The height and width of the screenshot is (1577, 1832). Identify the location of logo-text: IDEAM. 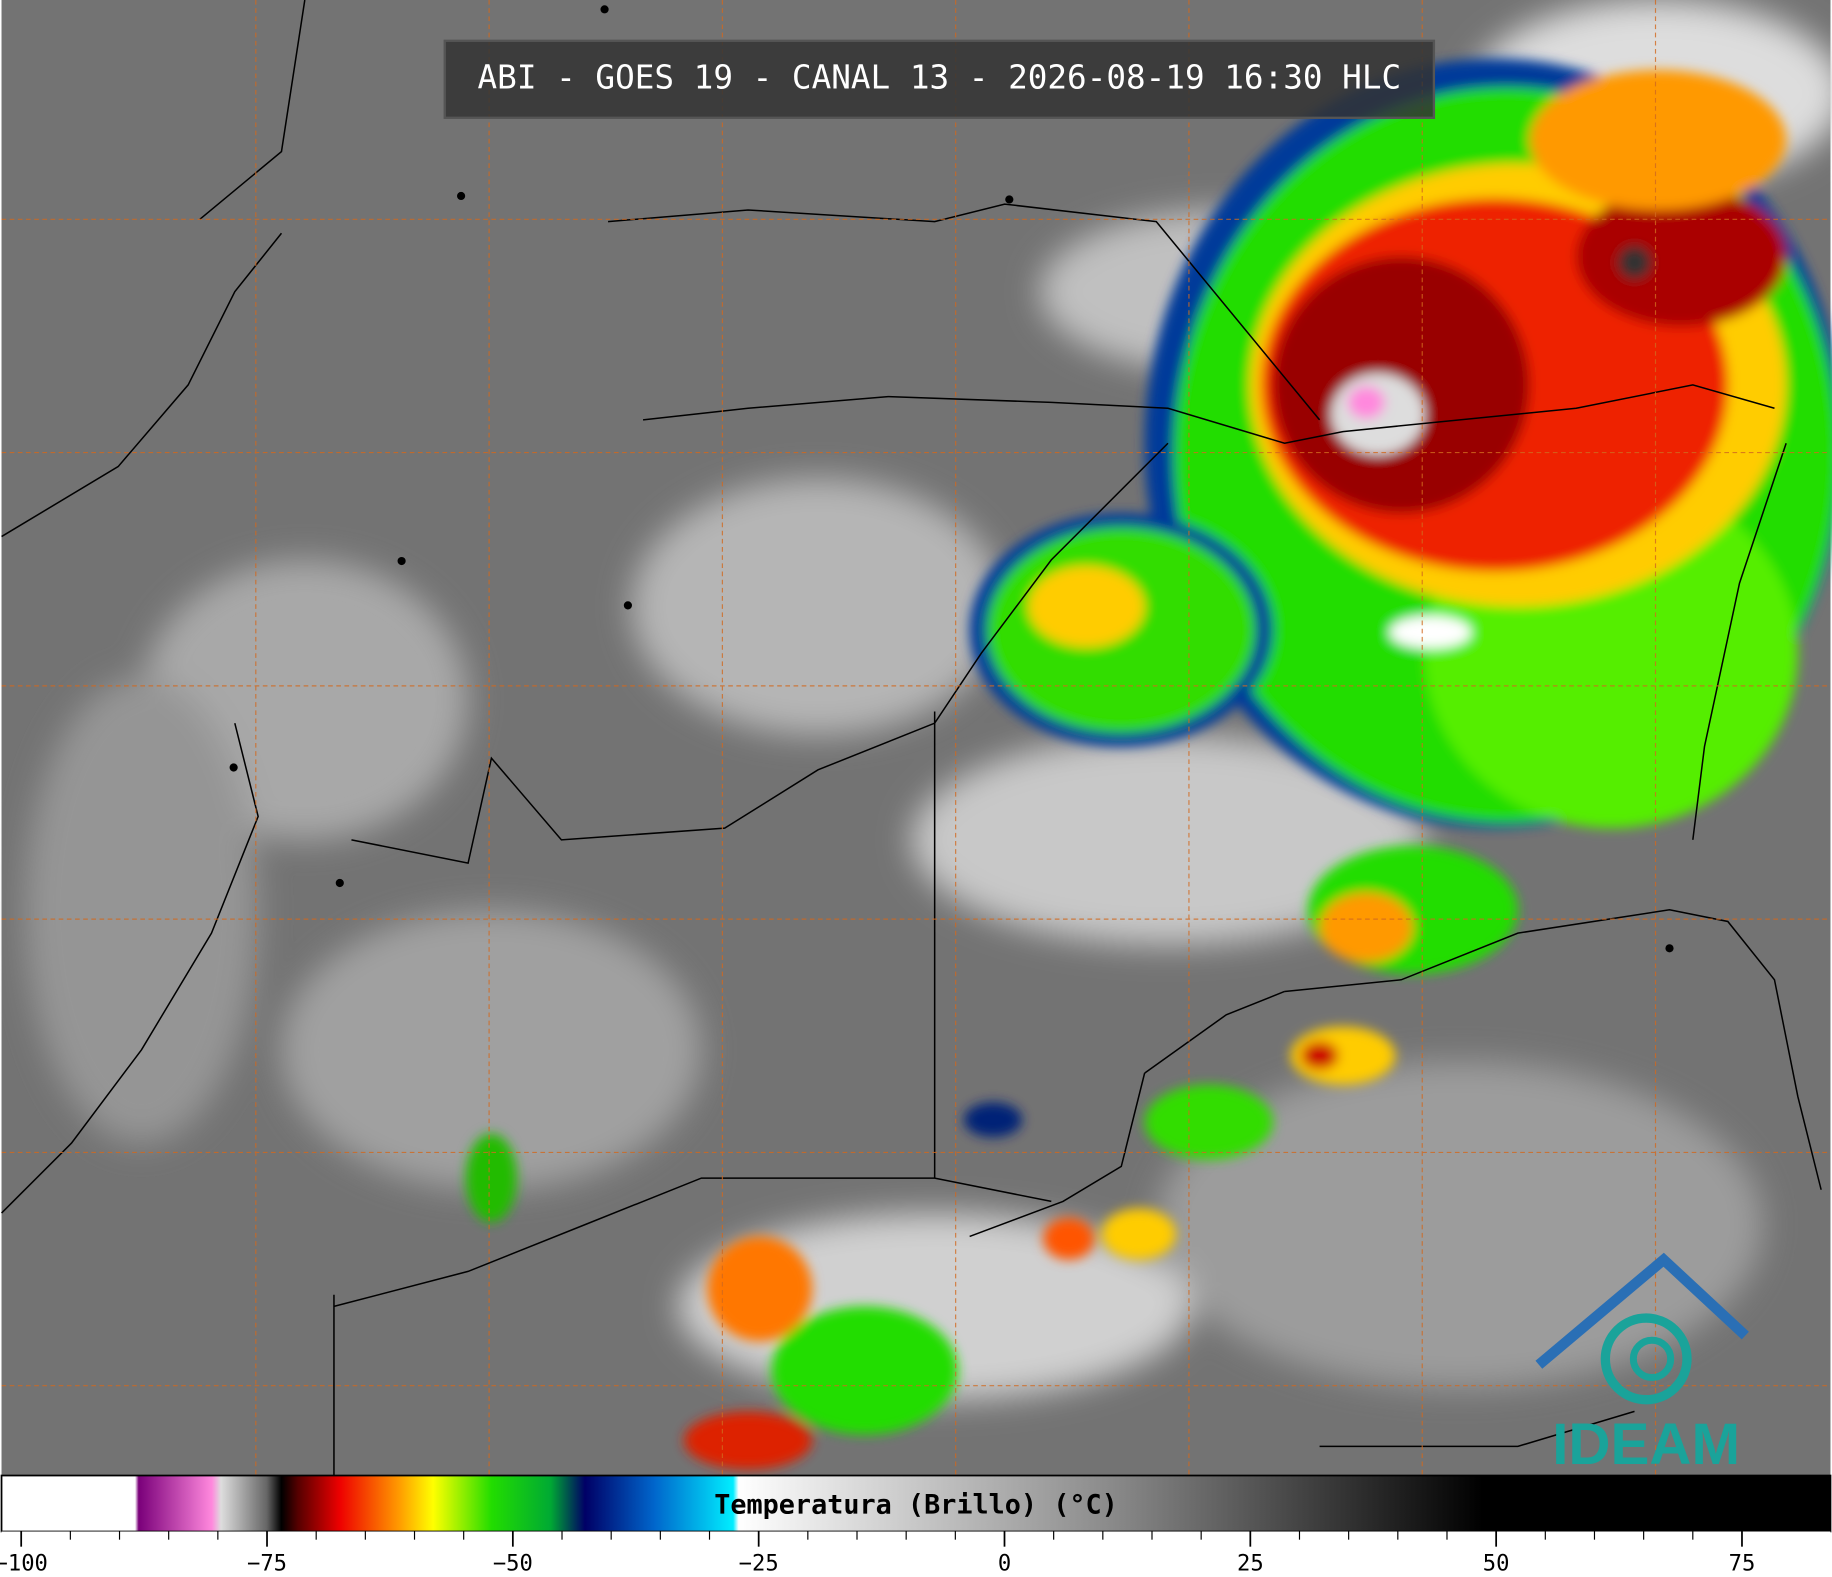
(1646, 1444).